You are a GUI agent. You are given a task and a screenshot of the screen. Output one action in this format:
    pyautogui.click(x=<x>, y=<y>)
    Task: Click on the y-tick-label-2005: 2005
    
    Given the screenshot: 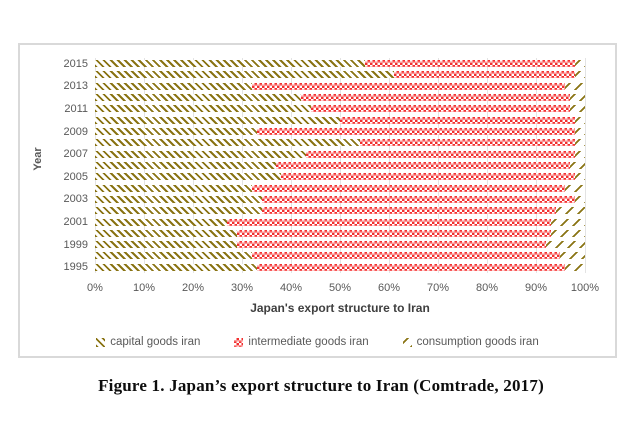 What is the action you would take?
    pyautogui.click(x=75, y=176)
    